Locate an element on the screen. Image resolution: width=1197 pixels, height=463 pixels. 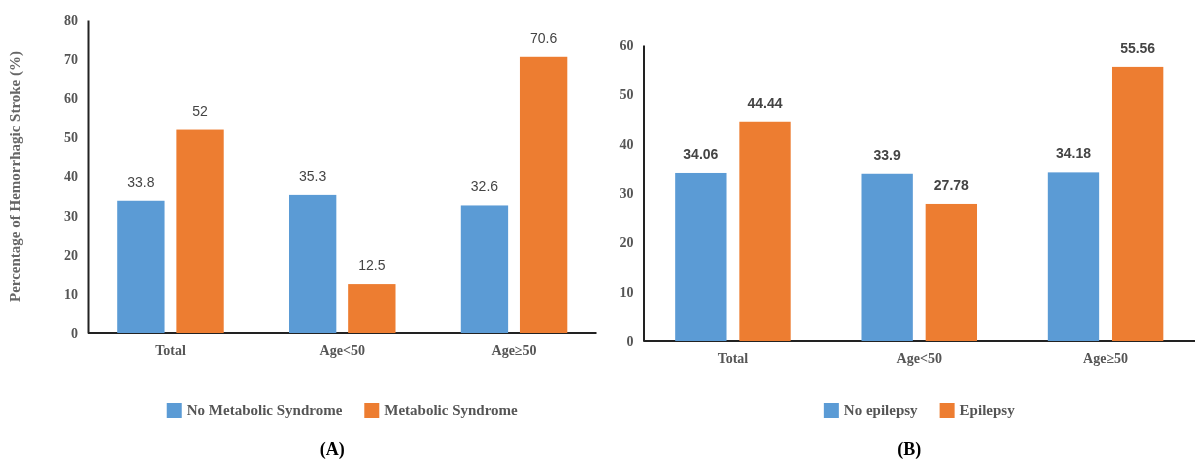
text: (A) is located at coordinates (332, 449).